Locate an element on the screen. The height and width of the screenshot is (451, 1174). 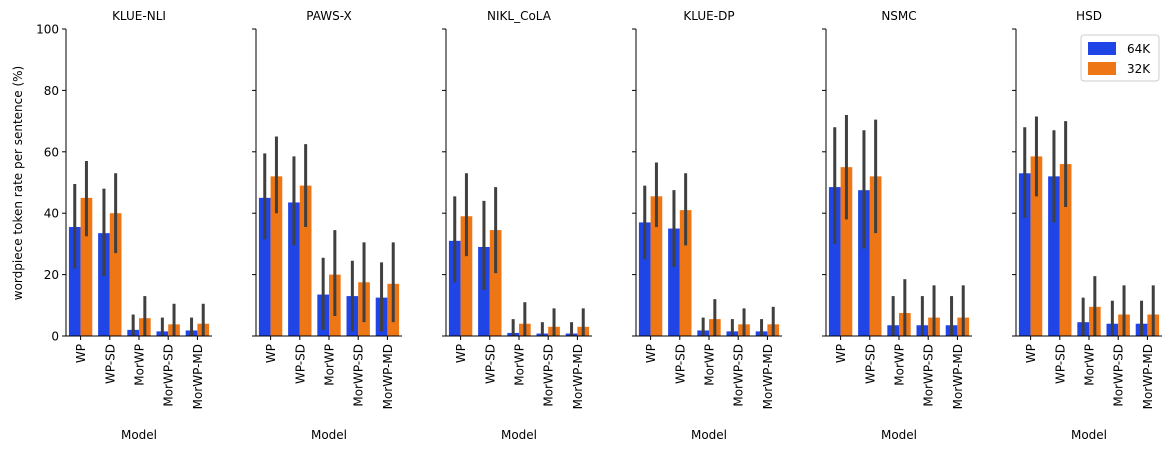
subplot-1: PAWS-X WP WP-SD MorWP MorWP-SD MorWP-MD Model is located at coordinates (327, 225).